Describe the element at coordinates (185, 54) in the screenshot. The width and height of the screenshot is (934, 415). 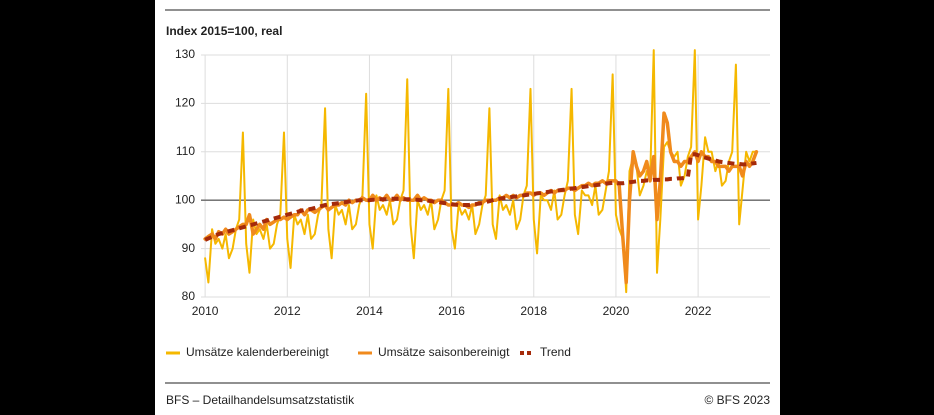
I see `y-tick-label: 130` at that location.